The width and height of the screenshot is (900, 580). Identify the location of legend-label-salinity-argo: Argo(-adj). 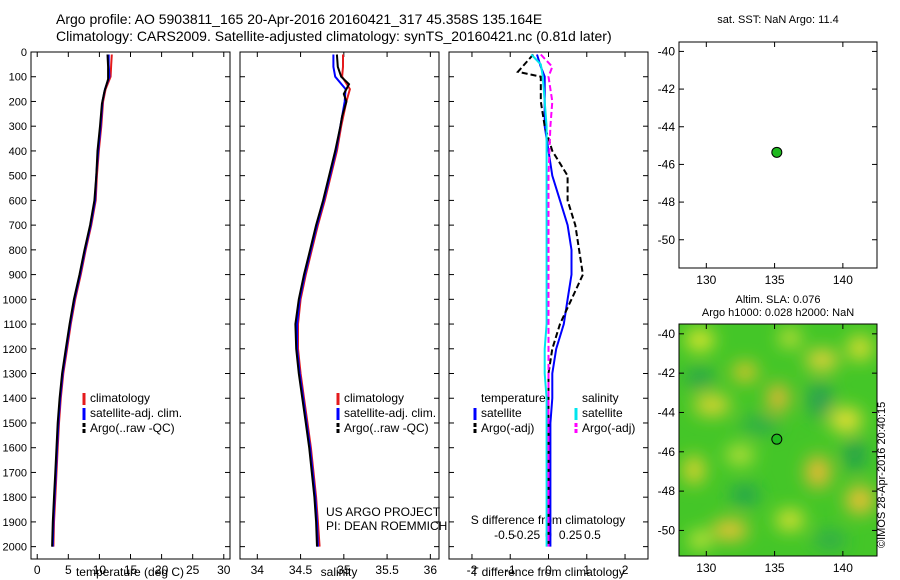
(608, 428).